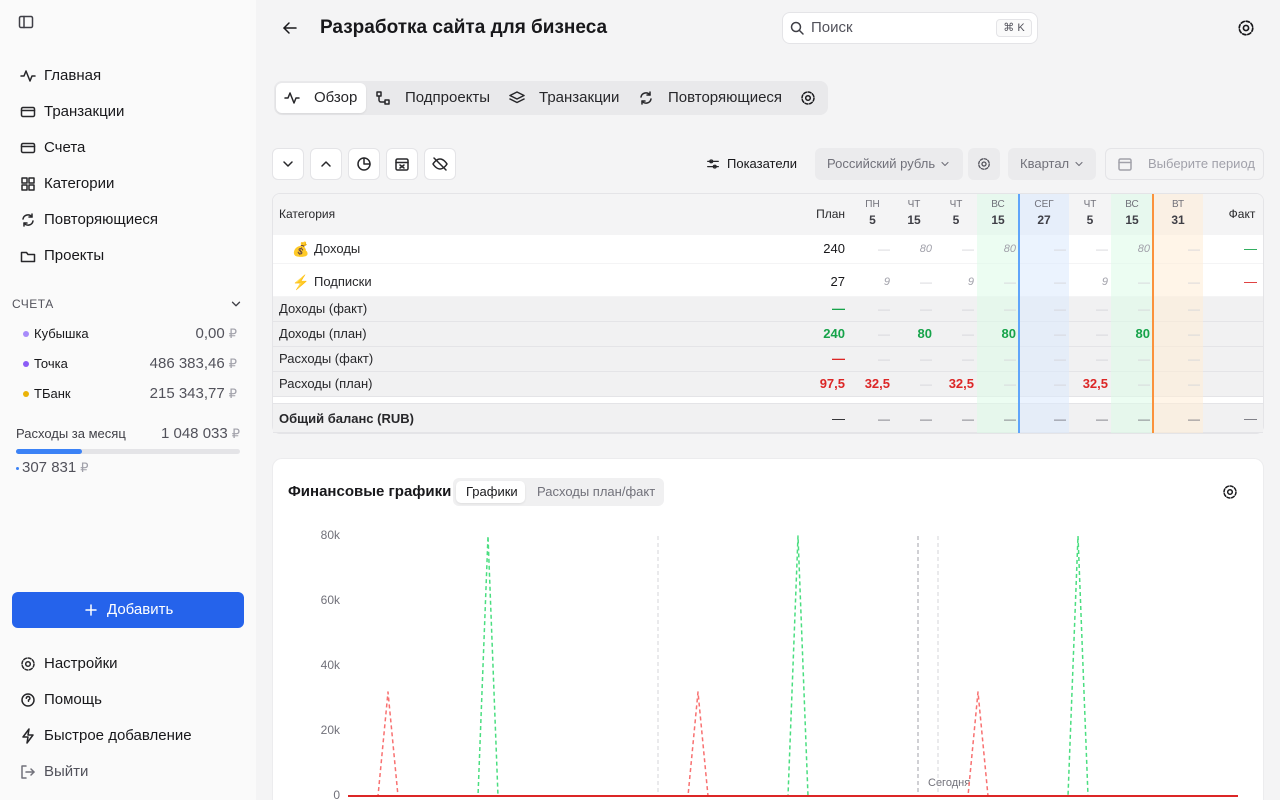  What do you see at coordinates (889, 164) in the screenshot?
I see `currency-select` at bounding box center [889, 164].